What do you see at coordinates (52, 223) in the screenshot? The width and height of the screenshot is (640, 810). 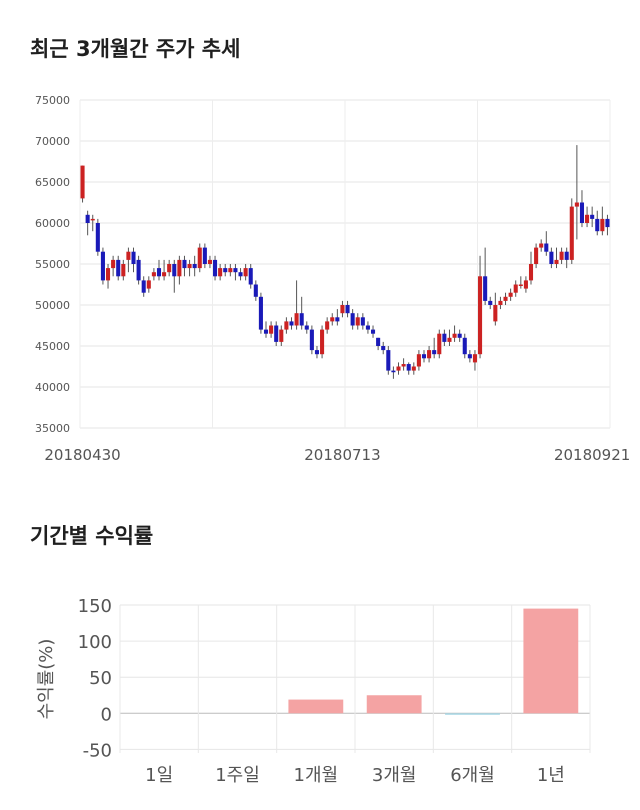 I see `y-tick-label: 60000` at bounding box center [52, 223].